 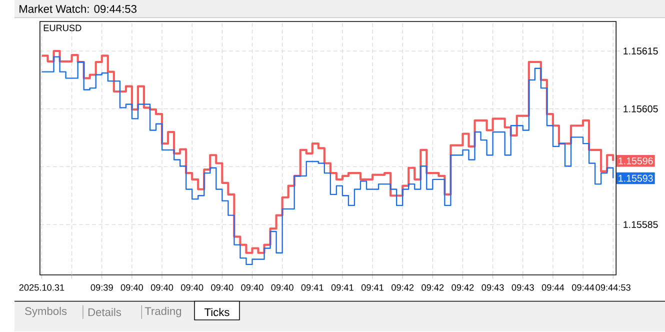 I want to click on chart-subtitle: EURUSD, so click(x=63, y=28).